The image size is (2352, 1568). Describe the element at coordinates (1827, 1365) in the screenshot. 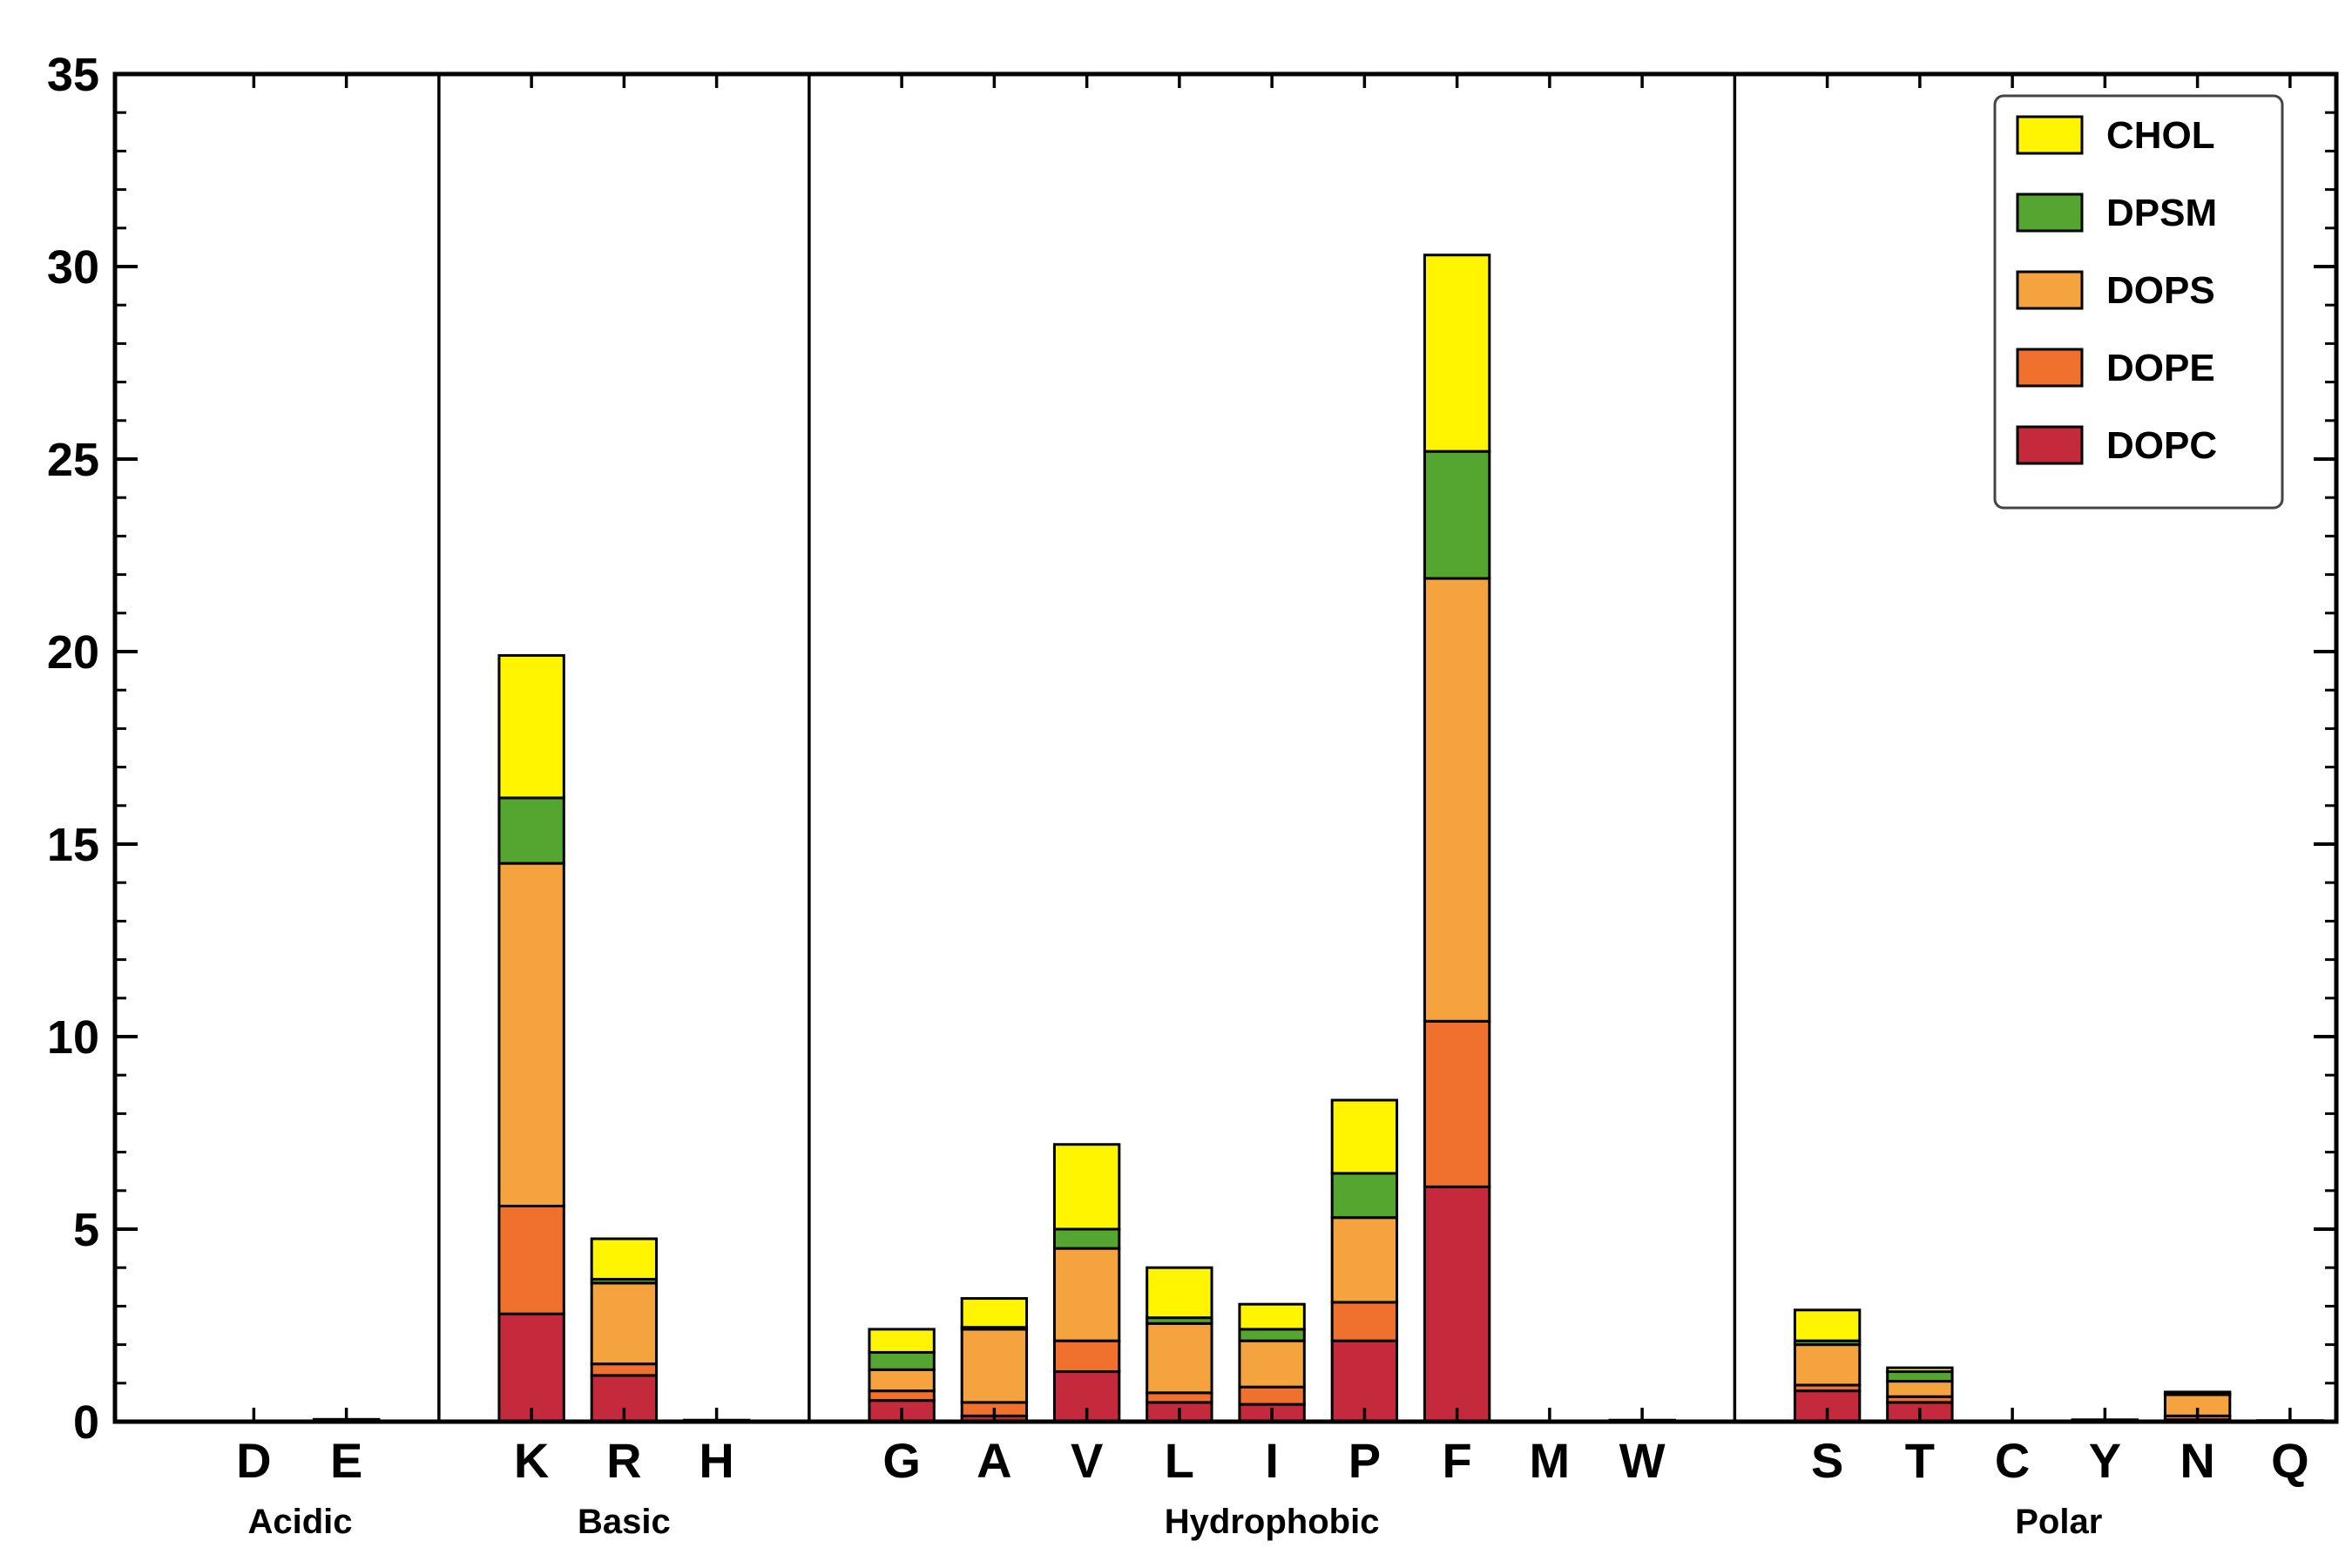

I see `bar-segment-S-DOPS` at that location.